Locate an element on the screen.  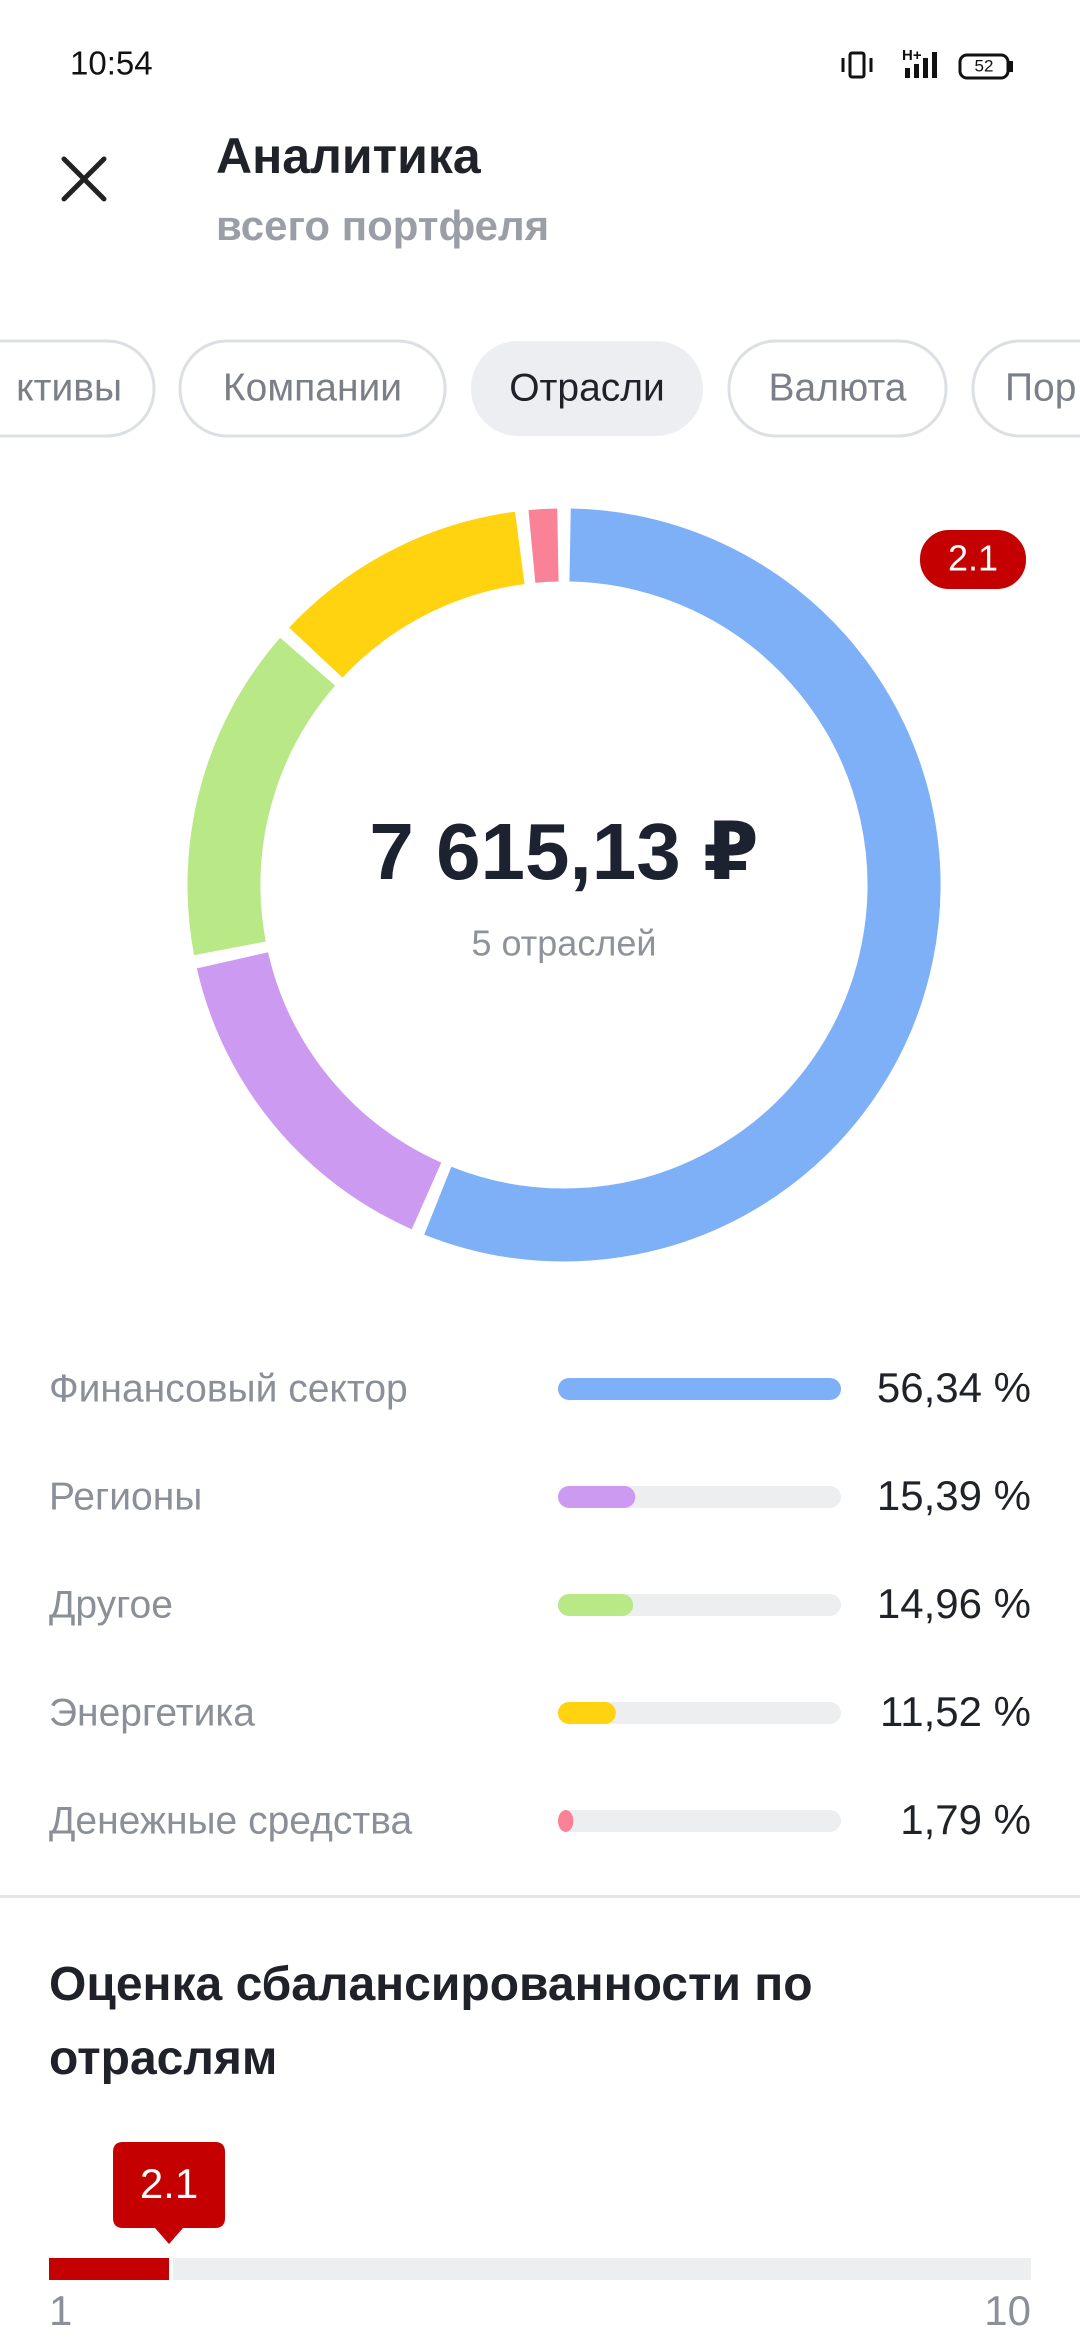
tab: ктивы is located at coordinates (78, 388).